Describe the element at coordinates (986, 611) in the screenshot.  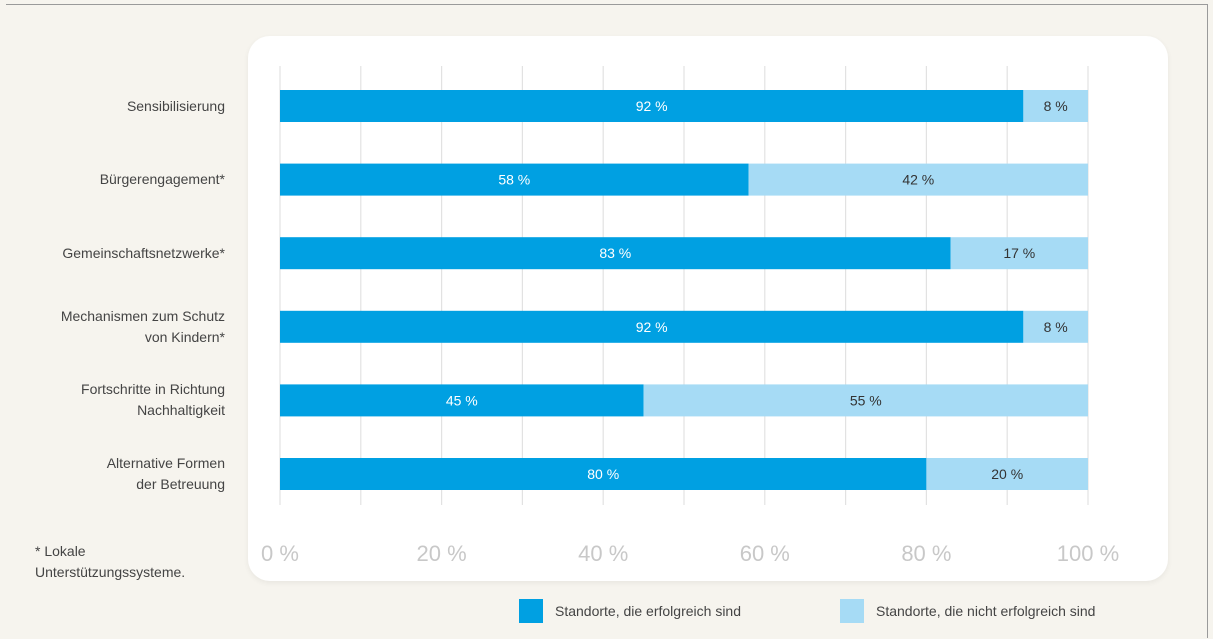
I see `legend-label-failure: Standorte, die nicht erfolgreich sind` at that location.